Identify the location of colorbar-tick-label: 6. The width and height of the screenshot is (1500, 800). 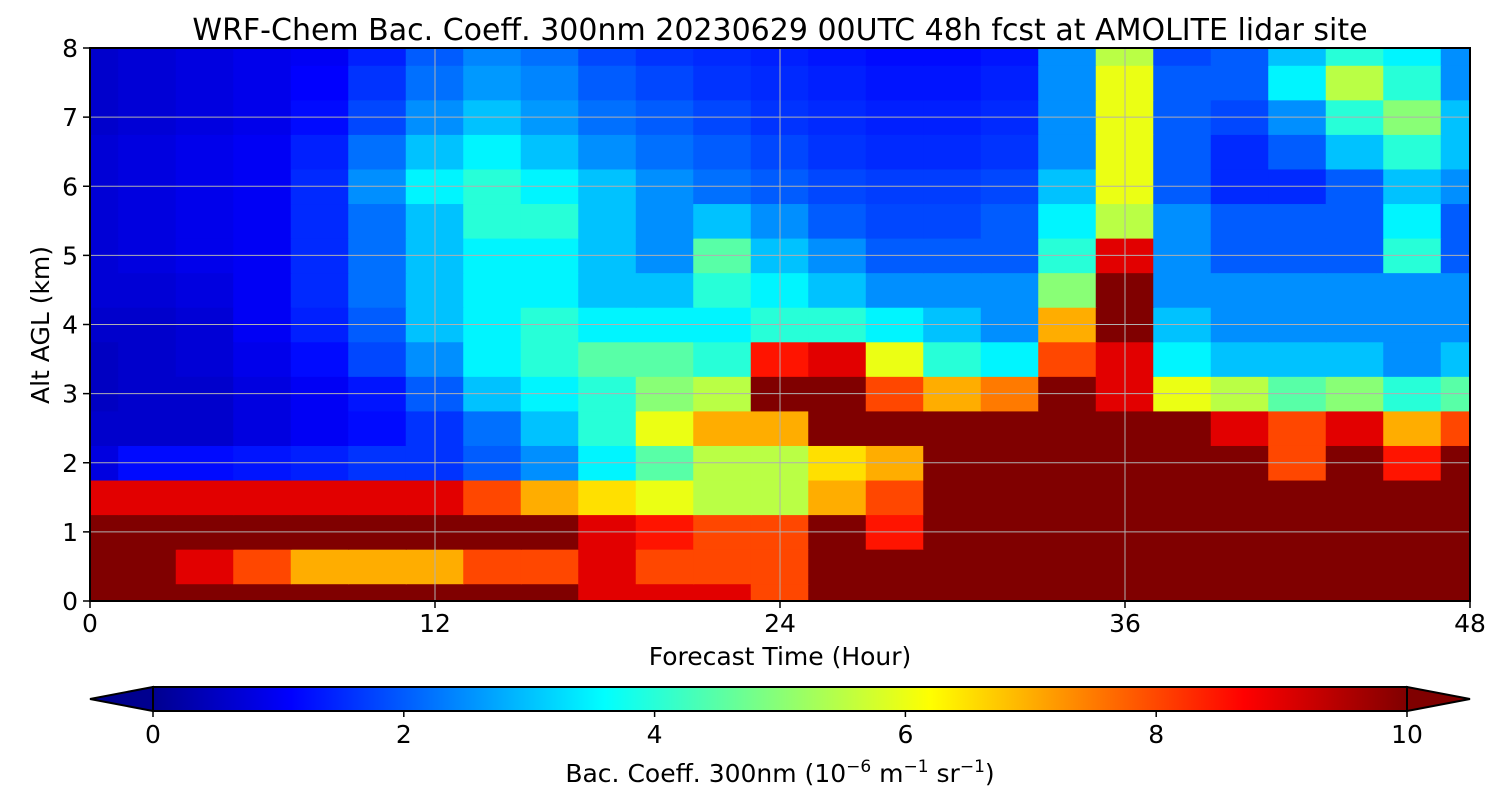
(905, 734).